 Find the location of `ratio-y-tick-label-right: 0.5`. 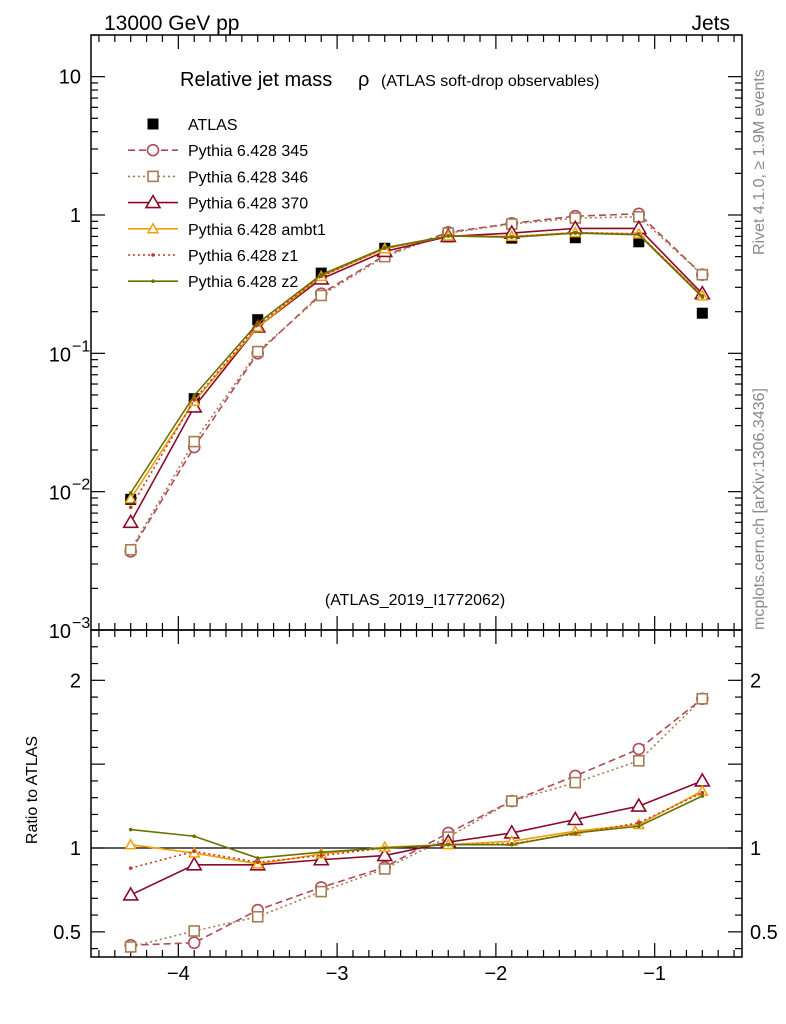

ratio-y-tick-label-right: 0.5 is located at coordinates (764, 933).